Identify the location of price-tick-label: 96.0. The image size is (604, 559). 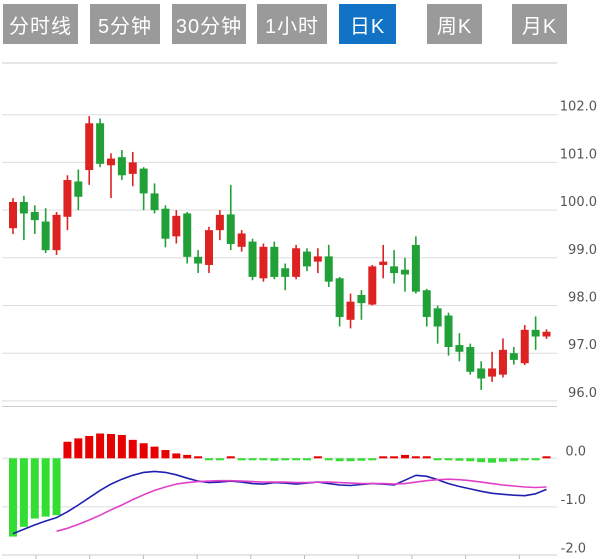
(582, 393).